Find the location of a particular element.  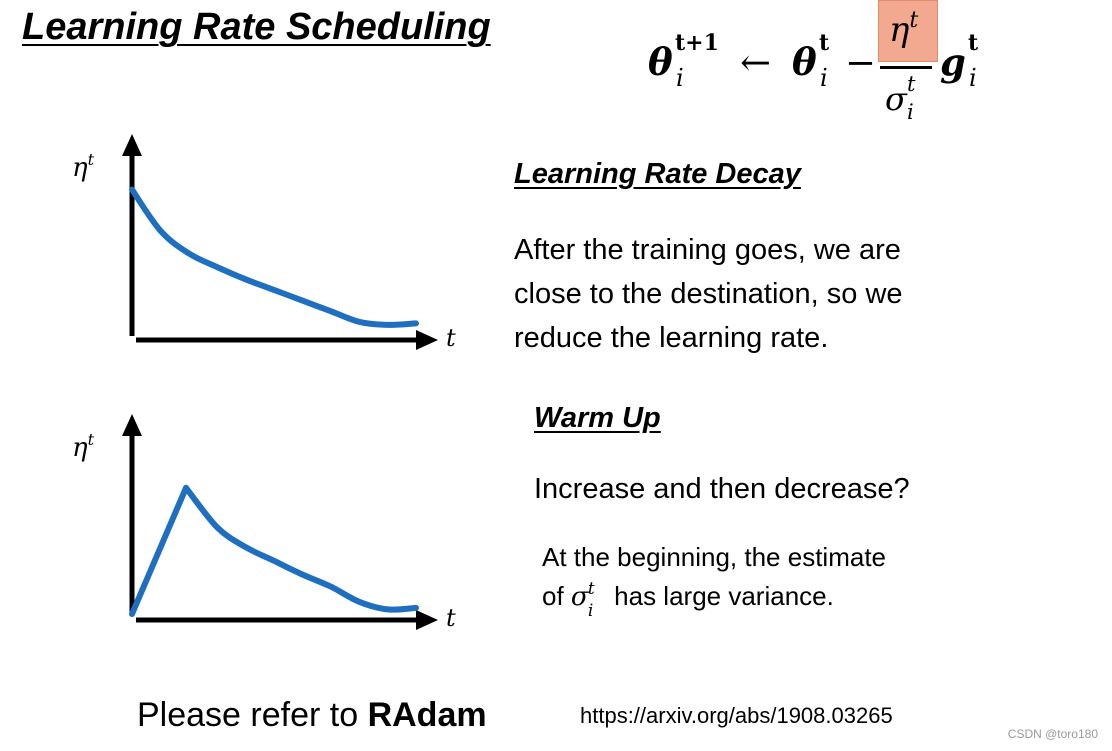

fraction-line is located at coordinates (906, 67).